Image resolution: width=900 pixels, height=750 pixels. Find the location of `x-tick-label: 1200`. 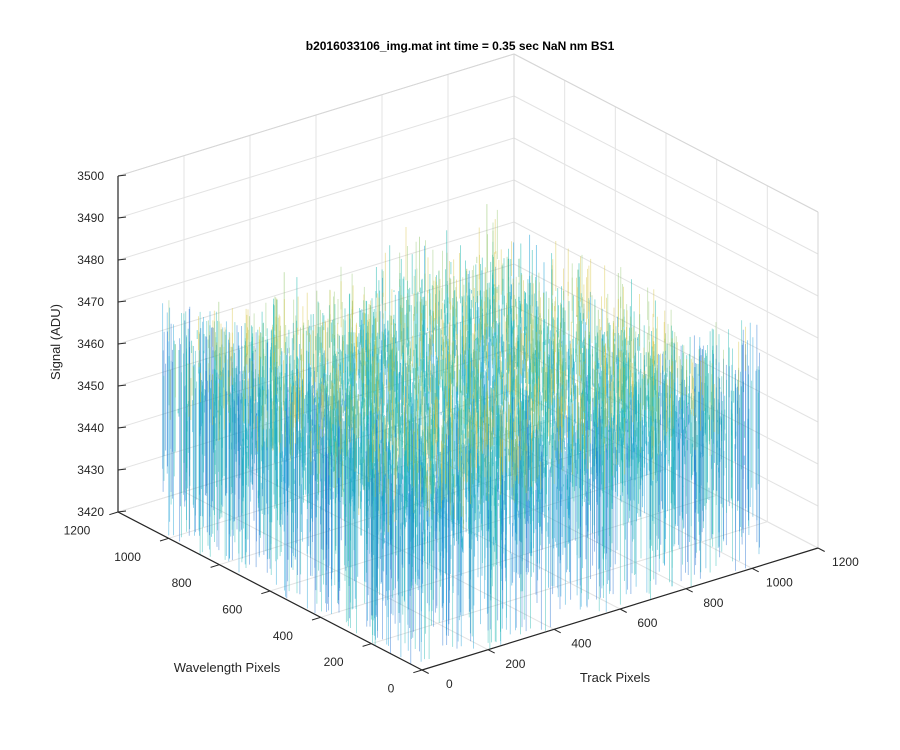

x-tick-label: 1200 is located at coordinates (845, 562).